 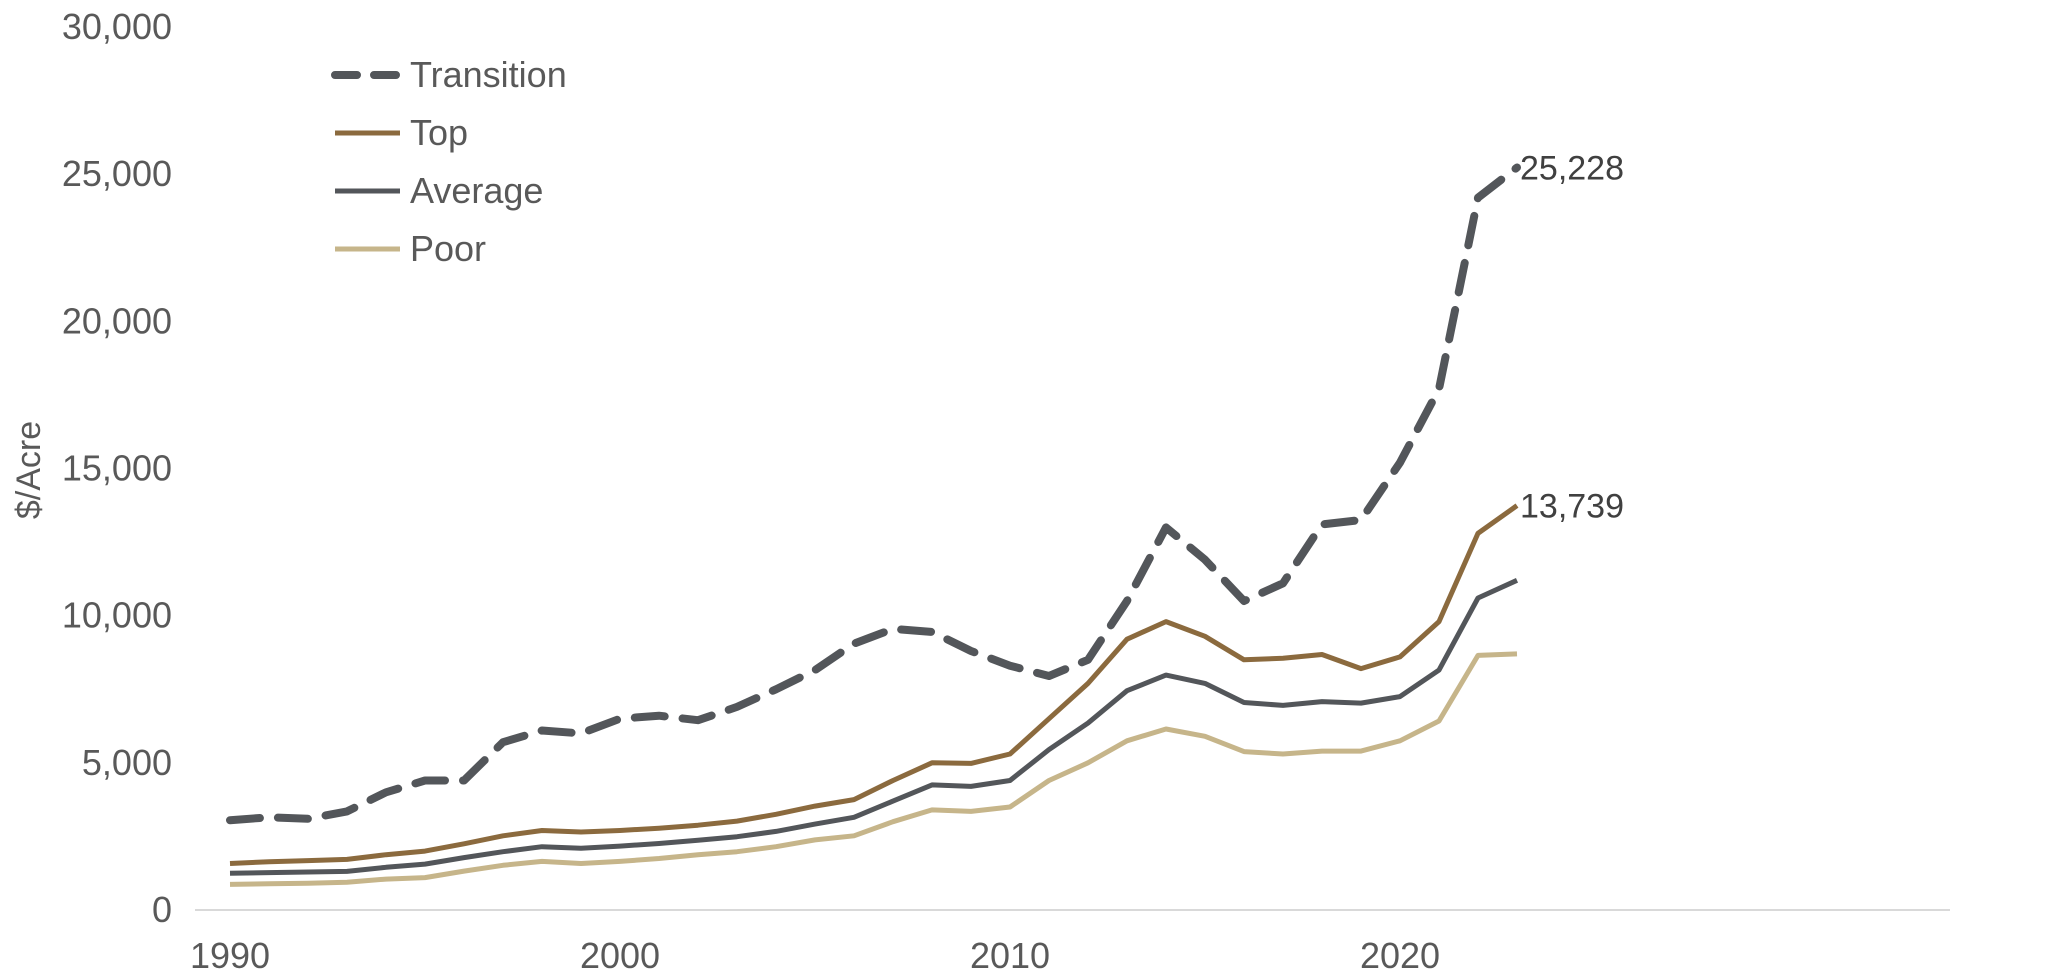 What do you see at coordinates (815, 954) in the screenshot?
I see `x-axis-ticks: 1990 2000 2010 2020` at bounding box center [815, 954].